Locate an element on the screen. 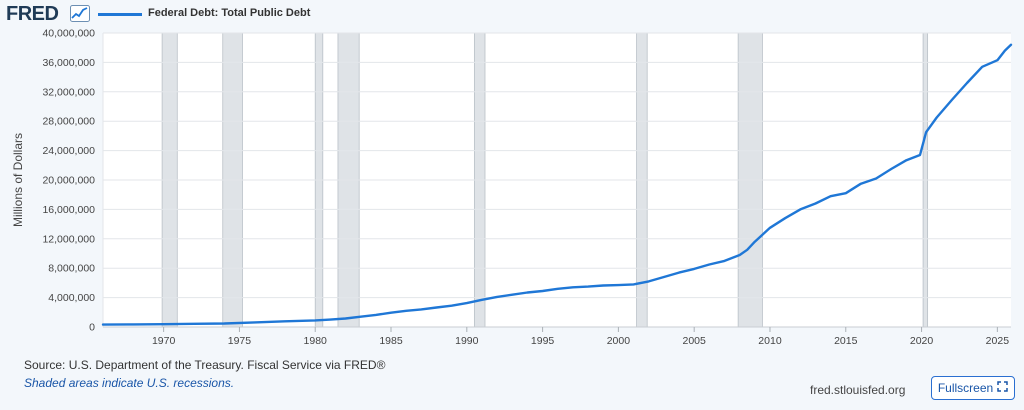 The width and height of the screenshot is (1024, 410). y-axis-label: Millions of Dollars is located at coordinates (18, 180).